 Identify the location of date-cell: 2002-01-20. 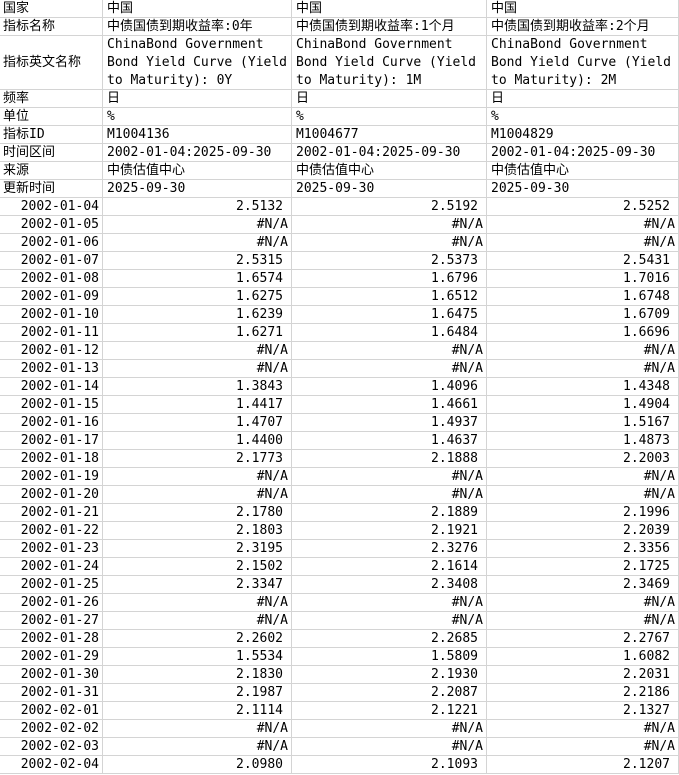
(51, 495).